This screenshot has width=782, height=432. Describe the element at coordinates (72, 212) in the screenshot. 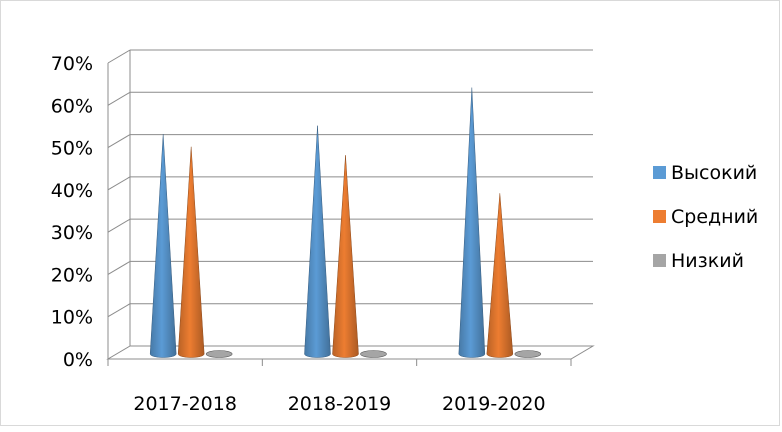

I see `y-axis-ticks: 0% 10% 20% 30% 40% 50% 60% 70%` at that location.